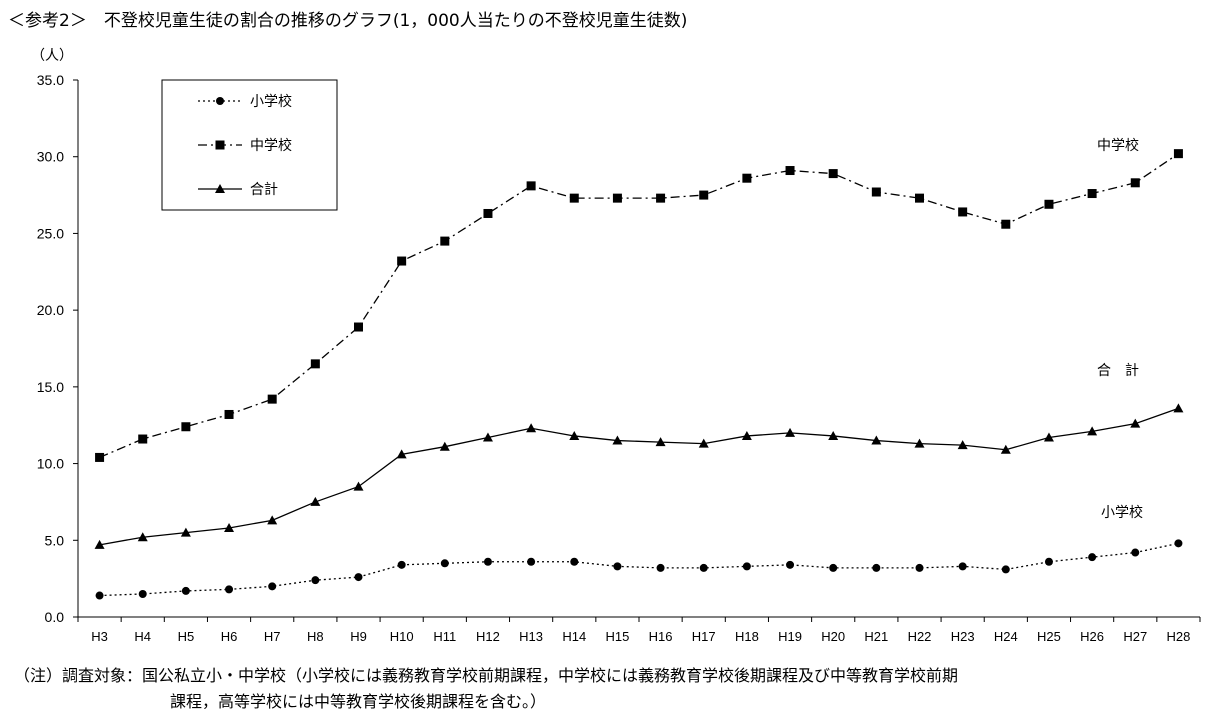 This screenshot has height=718, width=1228. I want to click on x-tick-label: H15, so click(617, 636).